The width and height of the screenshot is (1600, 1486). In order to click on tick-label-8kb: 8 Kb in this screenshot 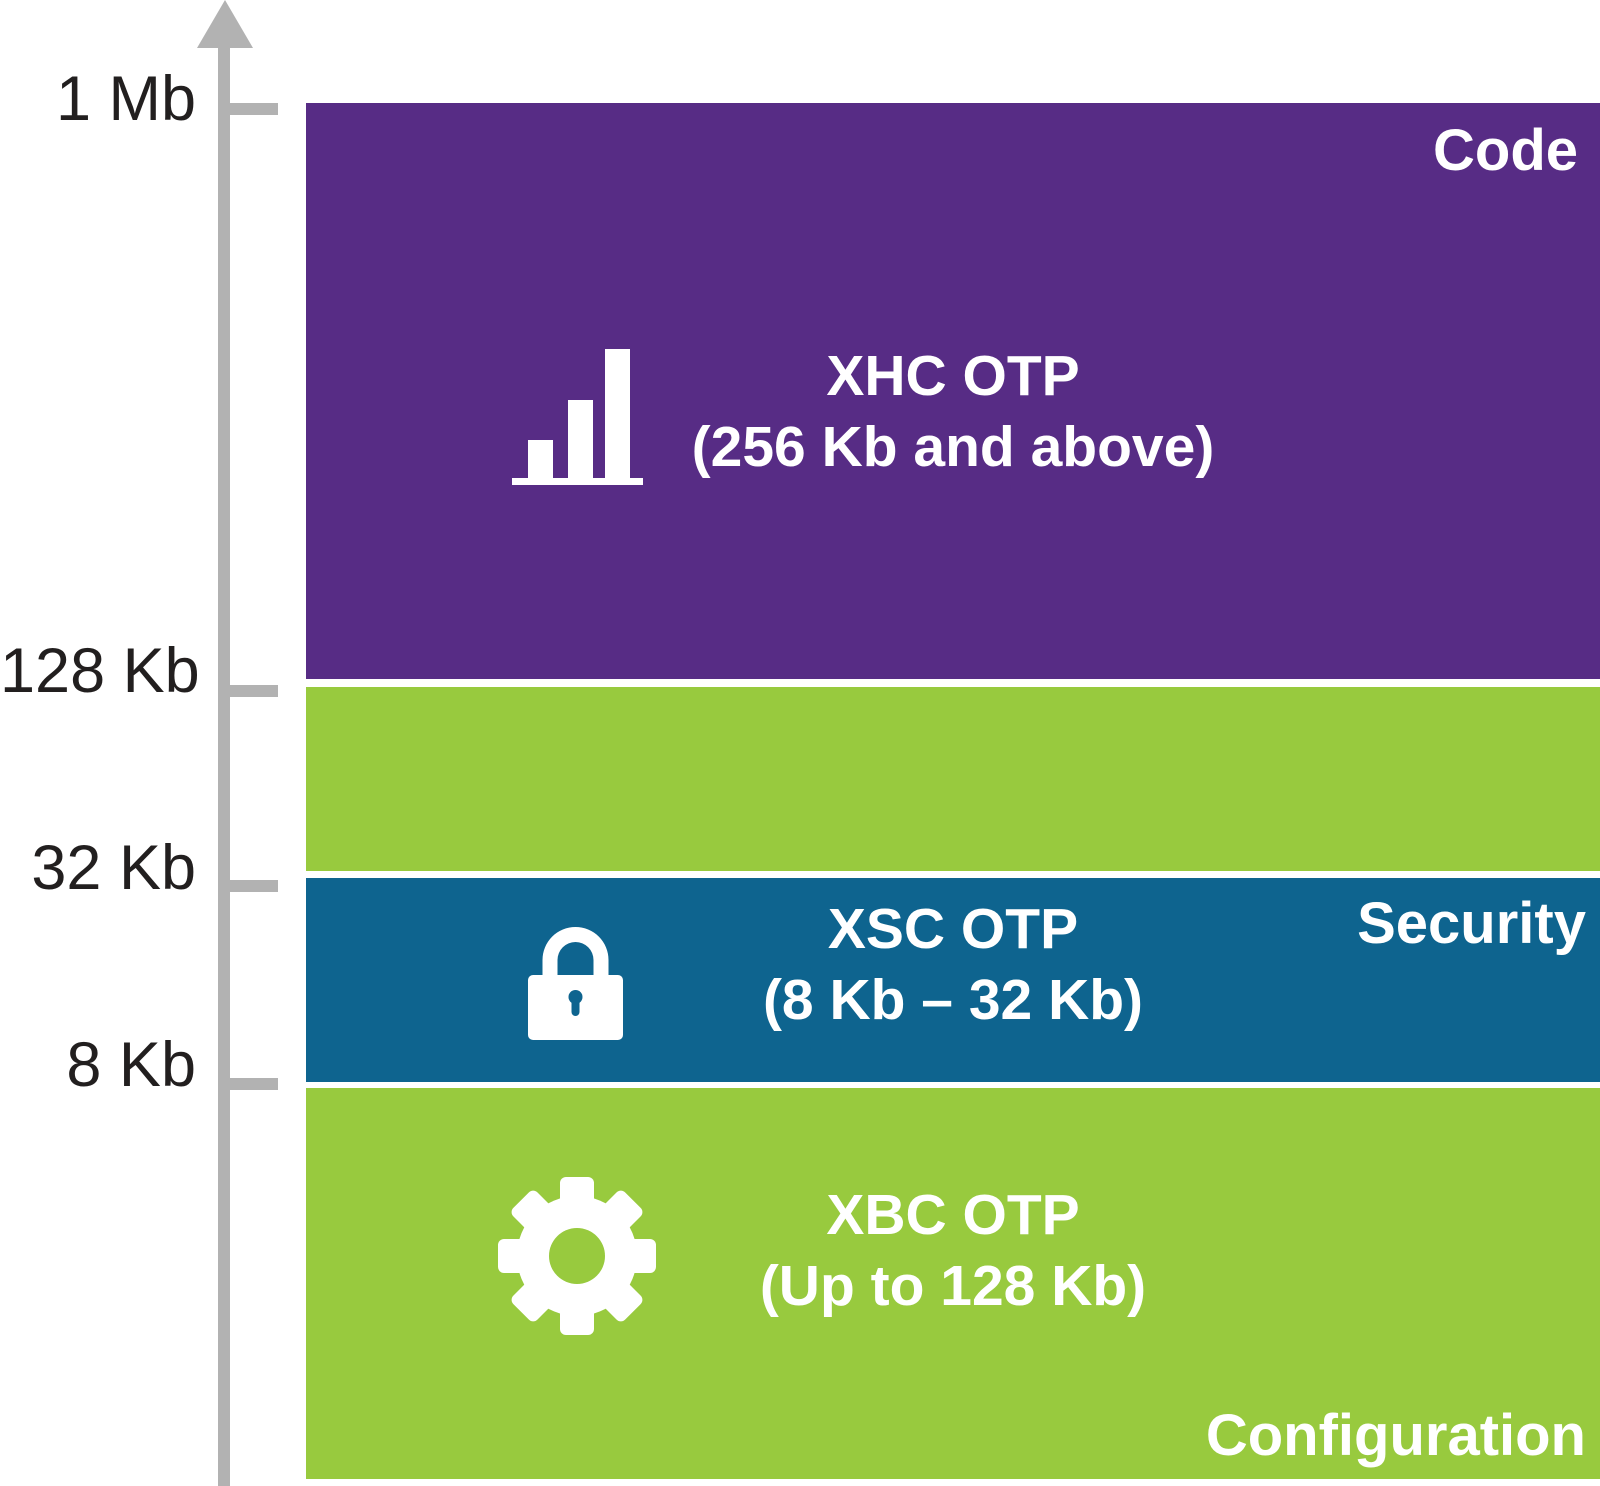, I will do `click(131, 1065)`.